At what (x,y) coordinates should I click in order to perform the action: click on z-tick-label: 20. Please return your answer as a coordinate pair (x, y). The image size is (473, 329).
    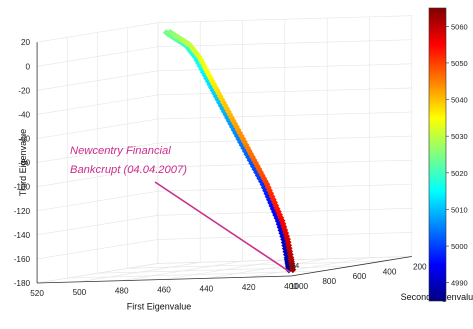
    Looking at the image, I should click on (26, 42).